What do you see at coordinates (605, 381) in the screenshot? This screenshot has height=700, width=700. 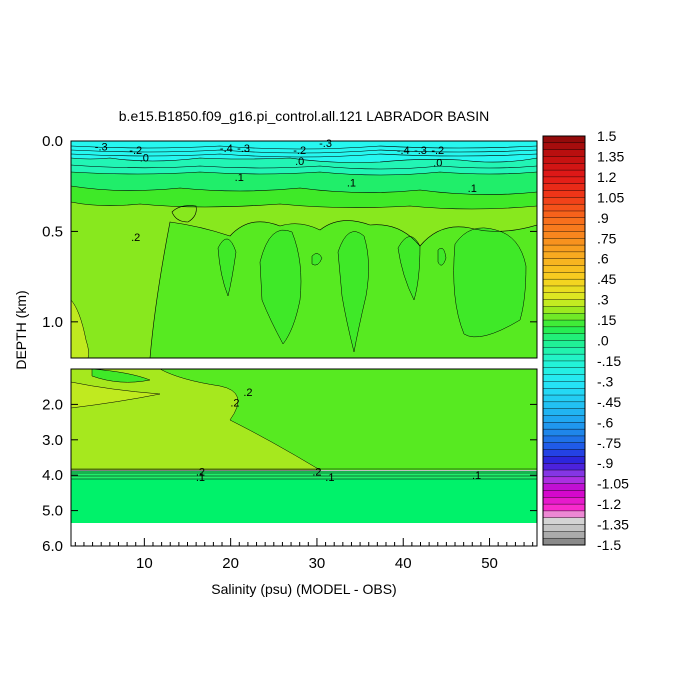 I see `colorbar-label: -.3` at bounding box center [605, 381].